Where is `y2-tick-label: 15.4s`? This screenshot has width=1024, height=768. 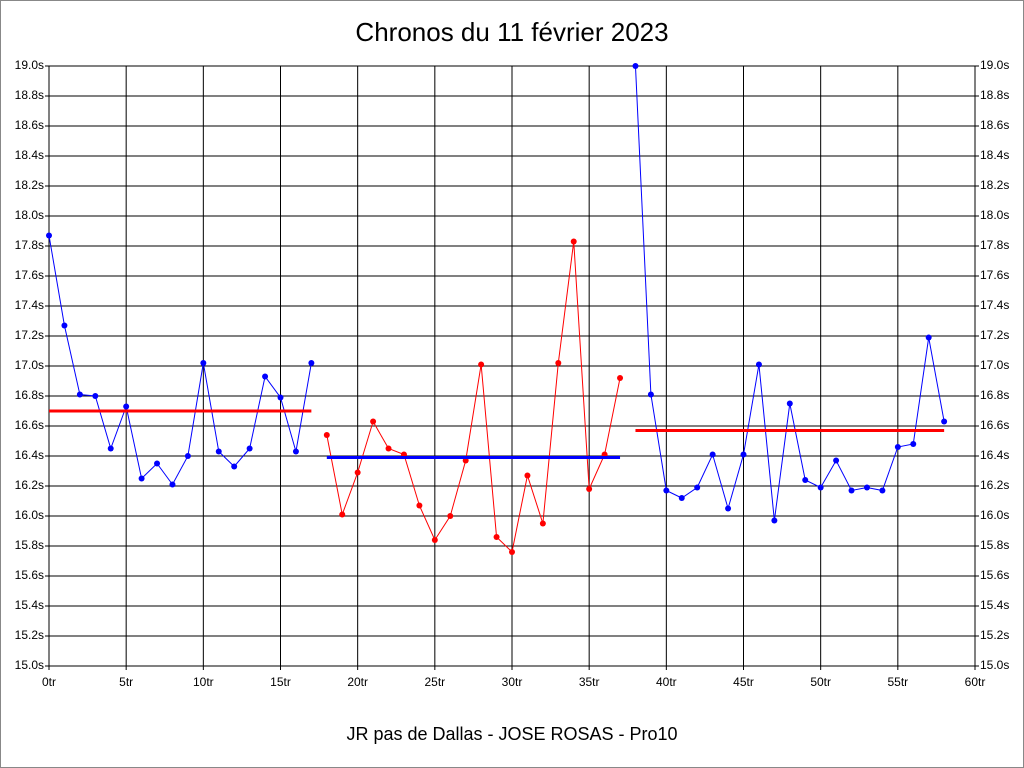 y2-tick-label: 15.4s is located at coordinates (994, 605).